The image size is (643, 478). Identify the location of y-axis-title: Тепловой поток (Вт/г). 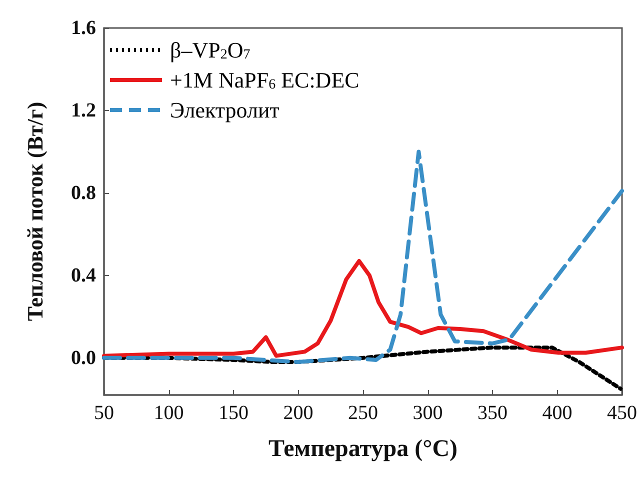
(35, 212).